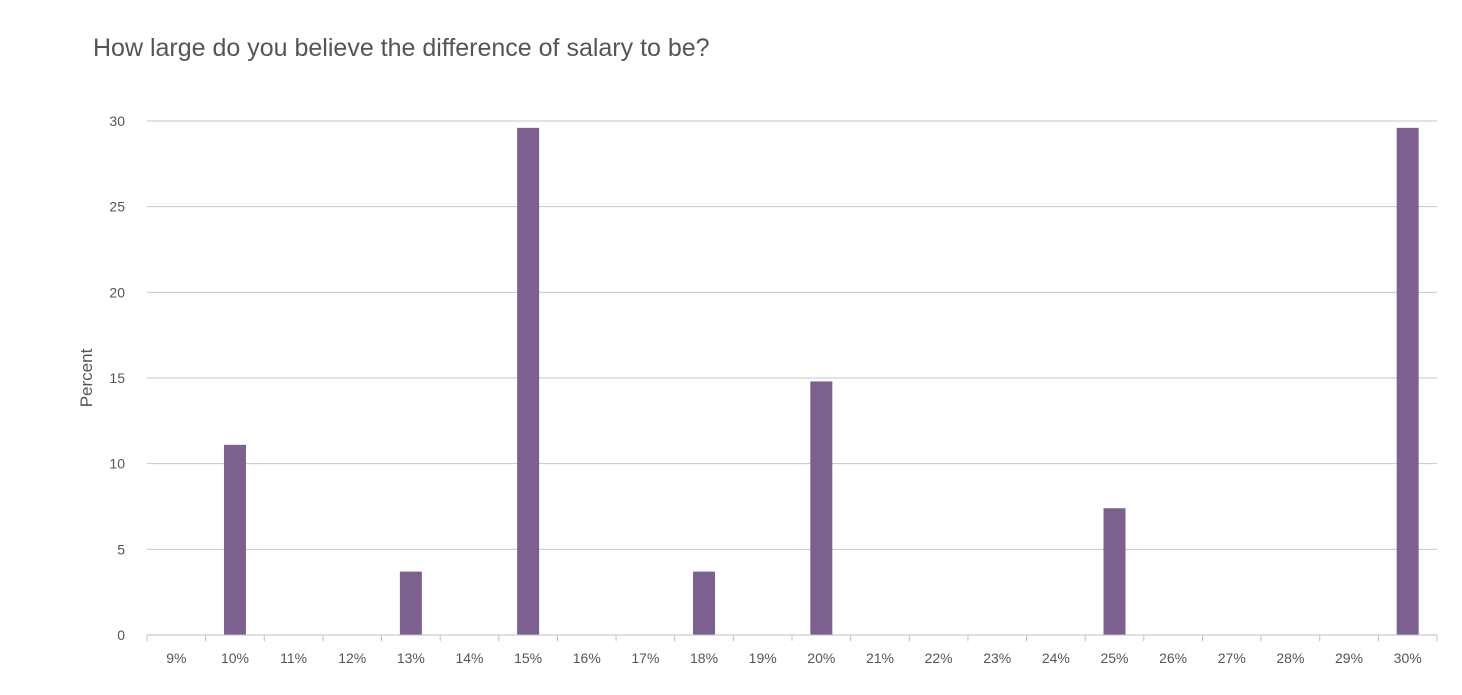 Image resolution: width=1462 pixels, height=695 pixels. What do you see at coordinates (1114, 571) in the screenshot?
I see `bar-25pct` at bounding box center [1114, 571].